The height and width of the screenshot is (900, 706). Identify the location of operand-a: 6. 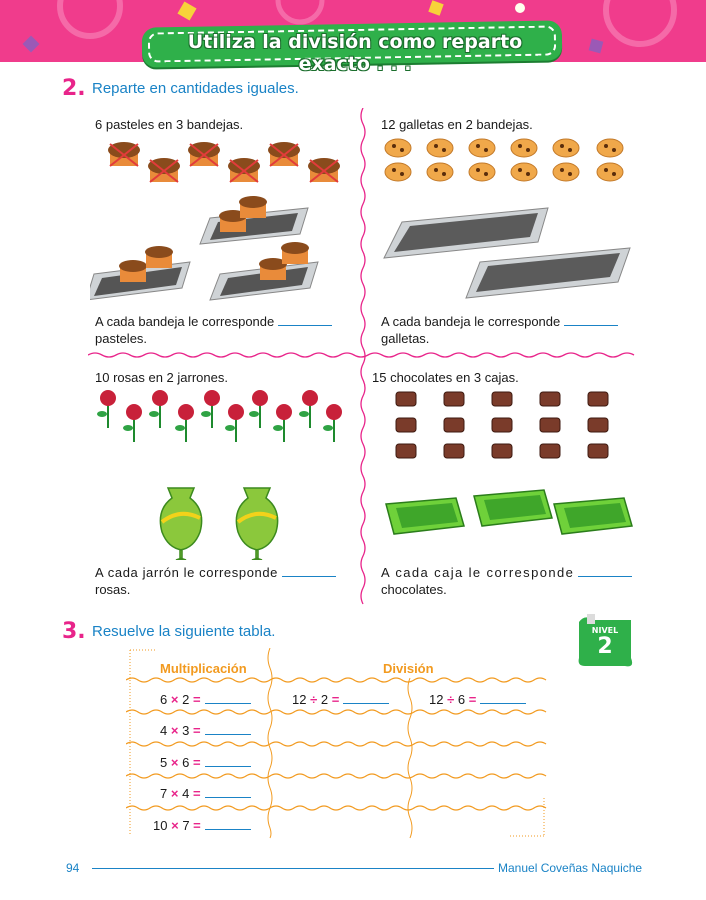
(164, 699).